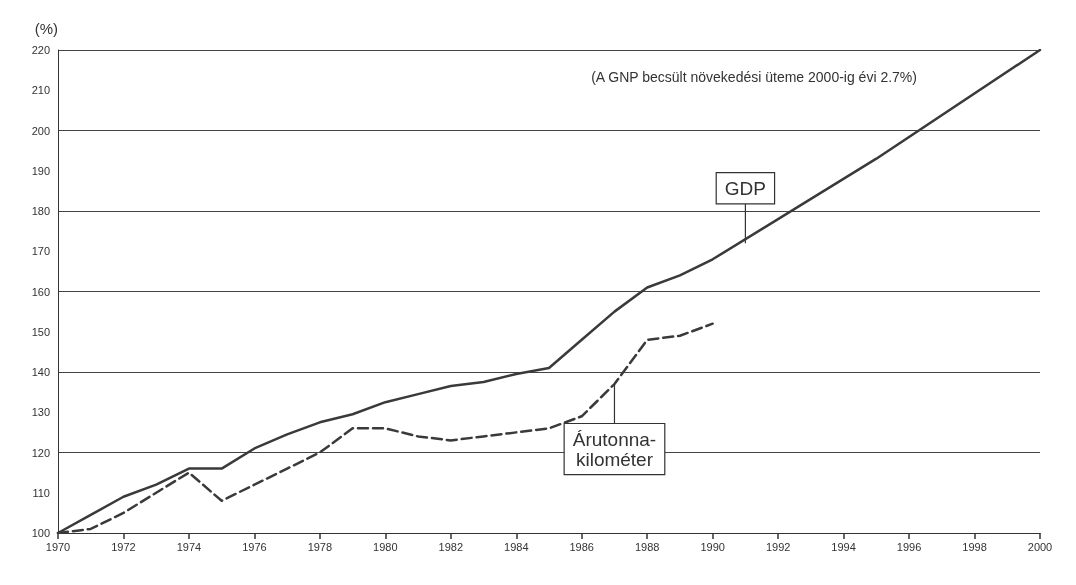 Image resolution: width=1076 pixels, height=585 pixels. I want to click on x-tick-label: 1996, so click(909, 546).